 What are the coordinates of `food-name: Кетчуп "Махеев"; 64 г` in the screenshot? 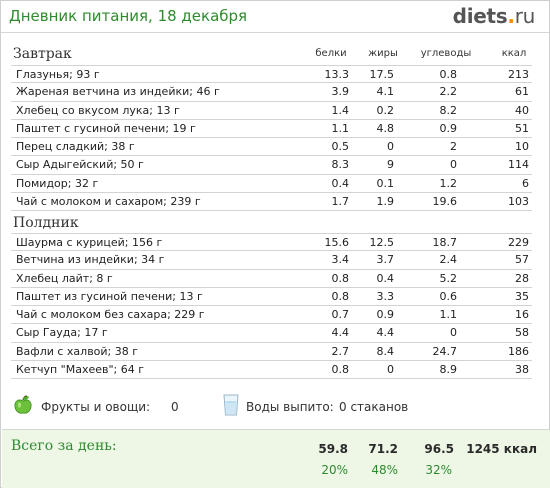 It's located at (80, 370).